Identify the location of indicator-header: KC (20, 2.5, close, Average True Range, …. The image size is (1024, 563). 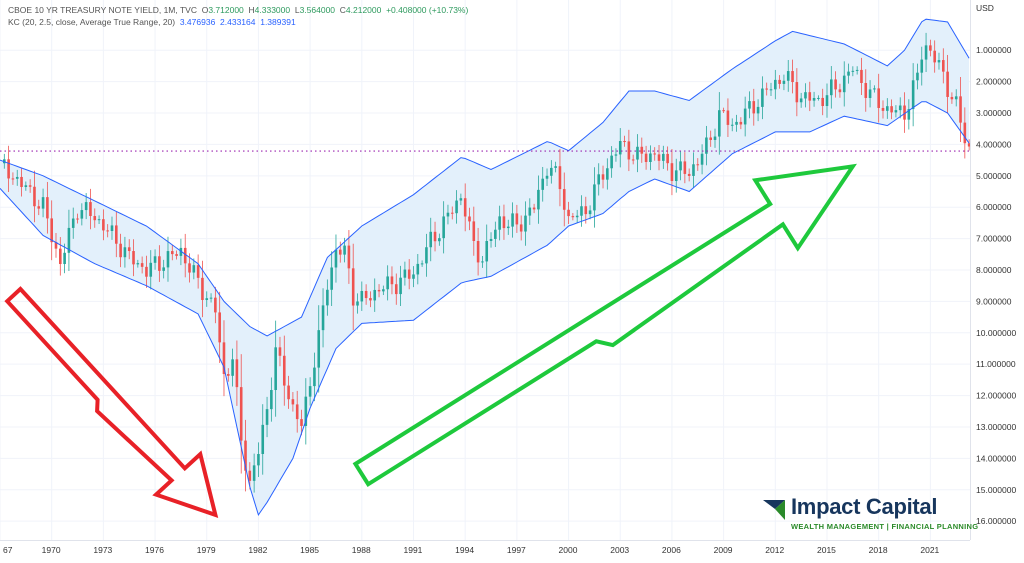
(152, 22).